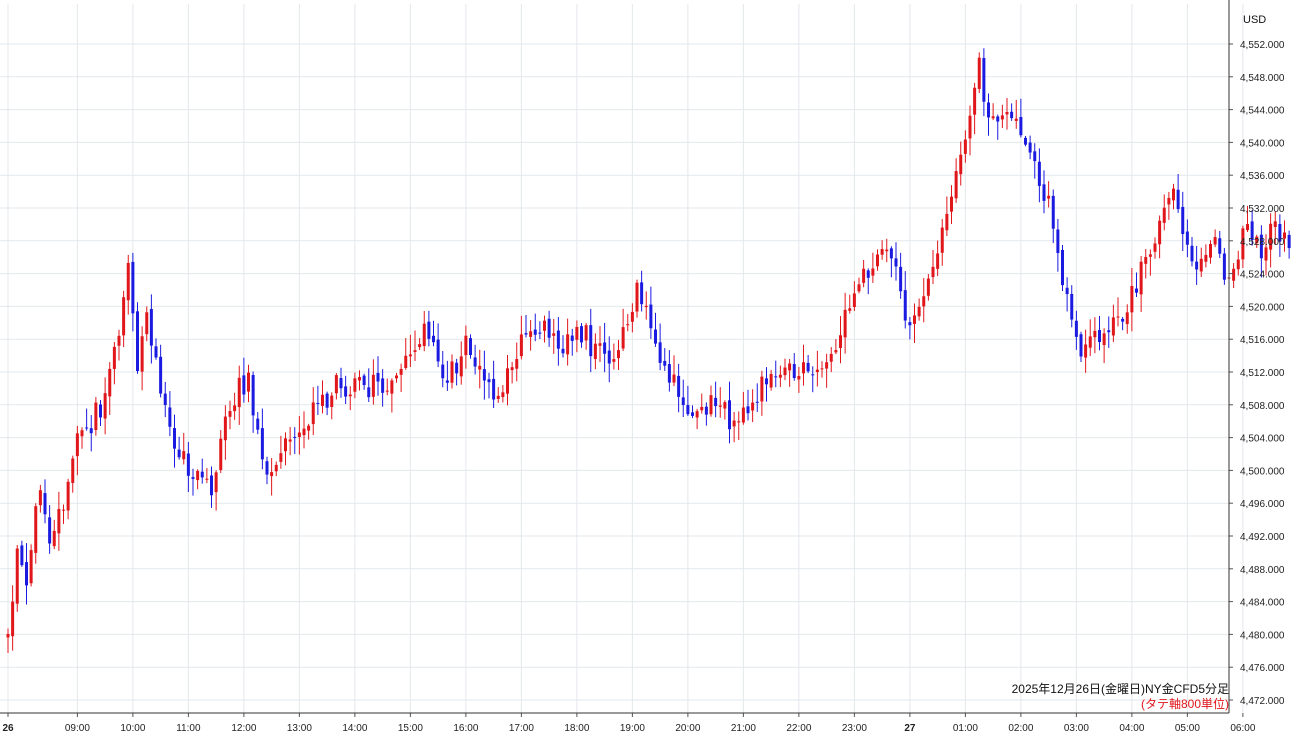  What do you see at coordinates (1262, 635) in the screenshot?
I see `y-tick-label: 4,480.000` at bounding box center [1262, 635].